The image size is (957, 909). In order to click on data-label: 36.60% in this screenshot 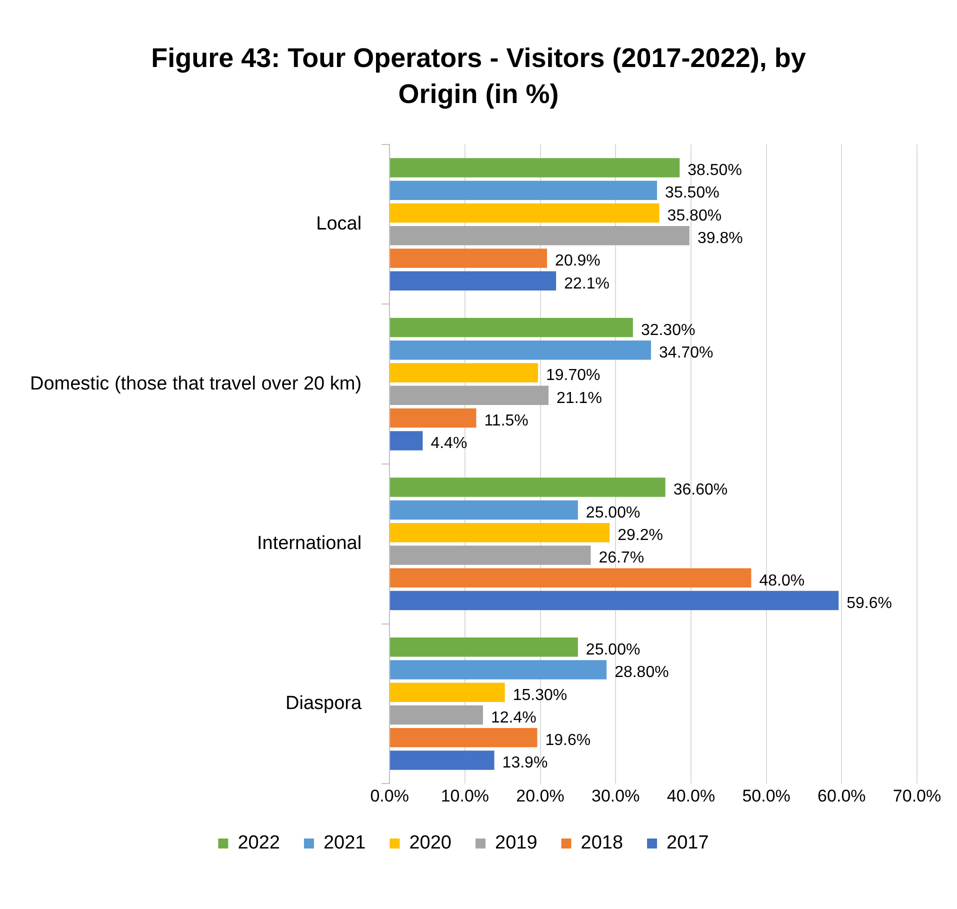, I will do `click(700, 490)`.